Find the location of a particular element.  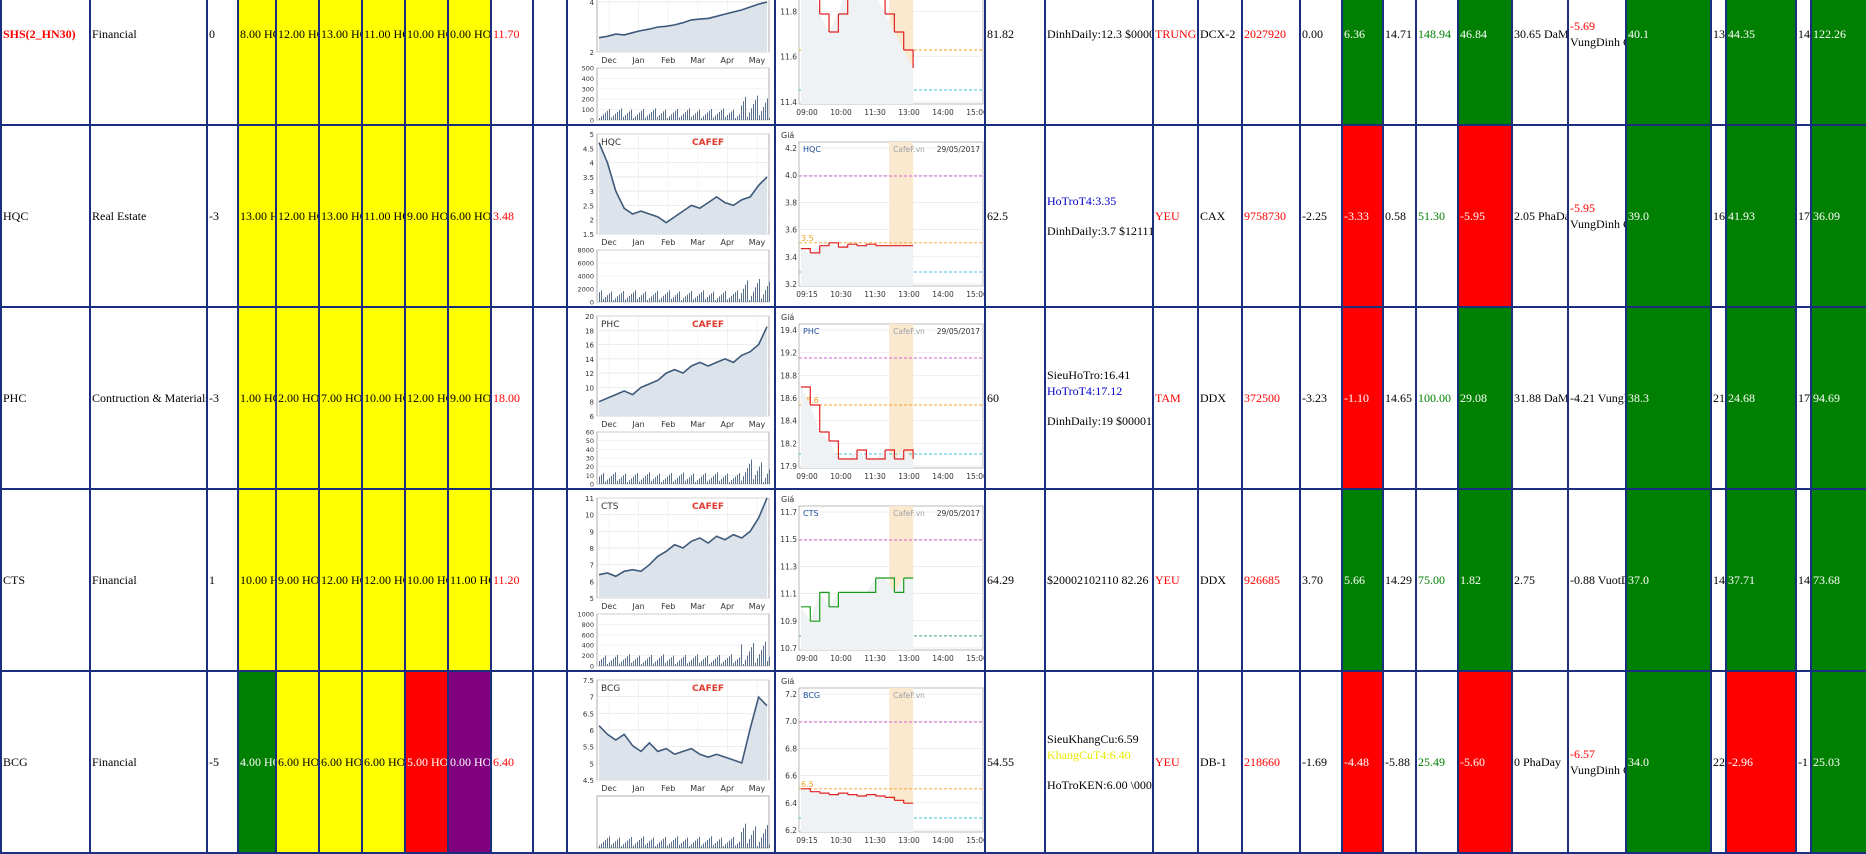

zone-head: -5.69 is located at coordinates (1582, 26).